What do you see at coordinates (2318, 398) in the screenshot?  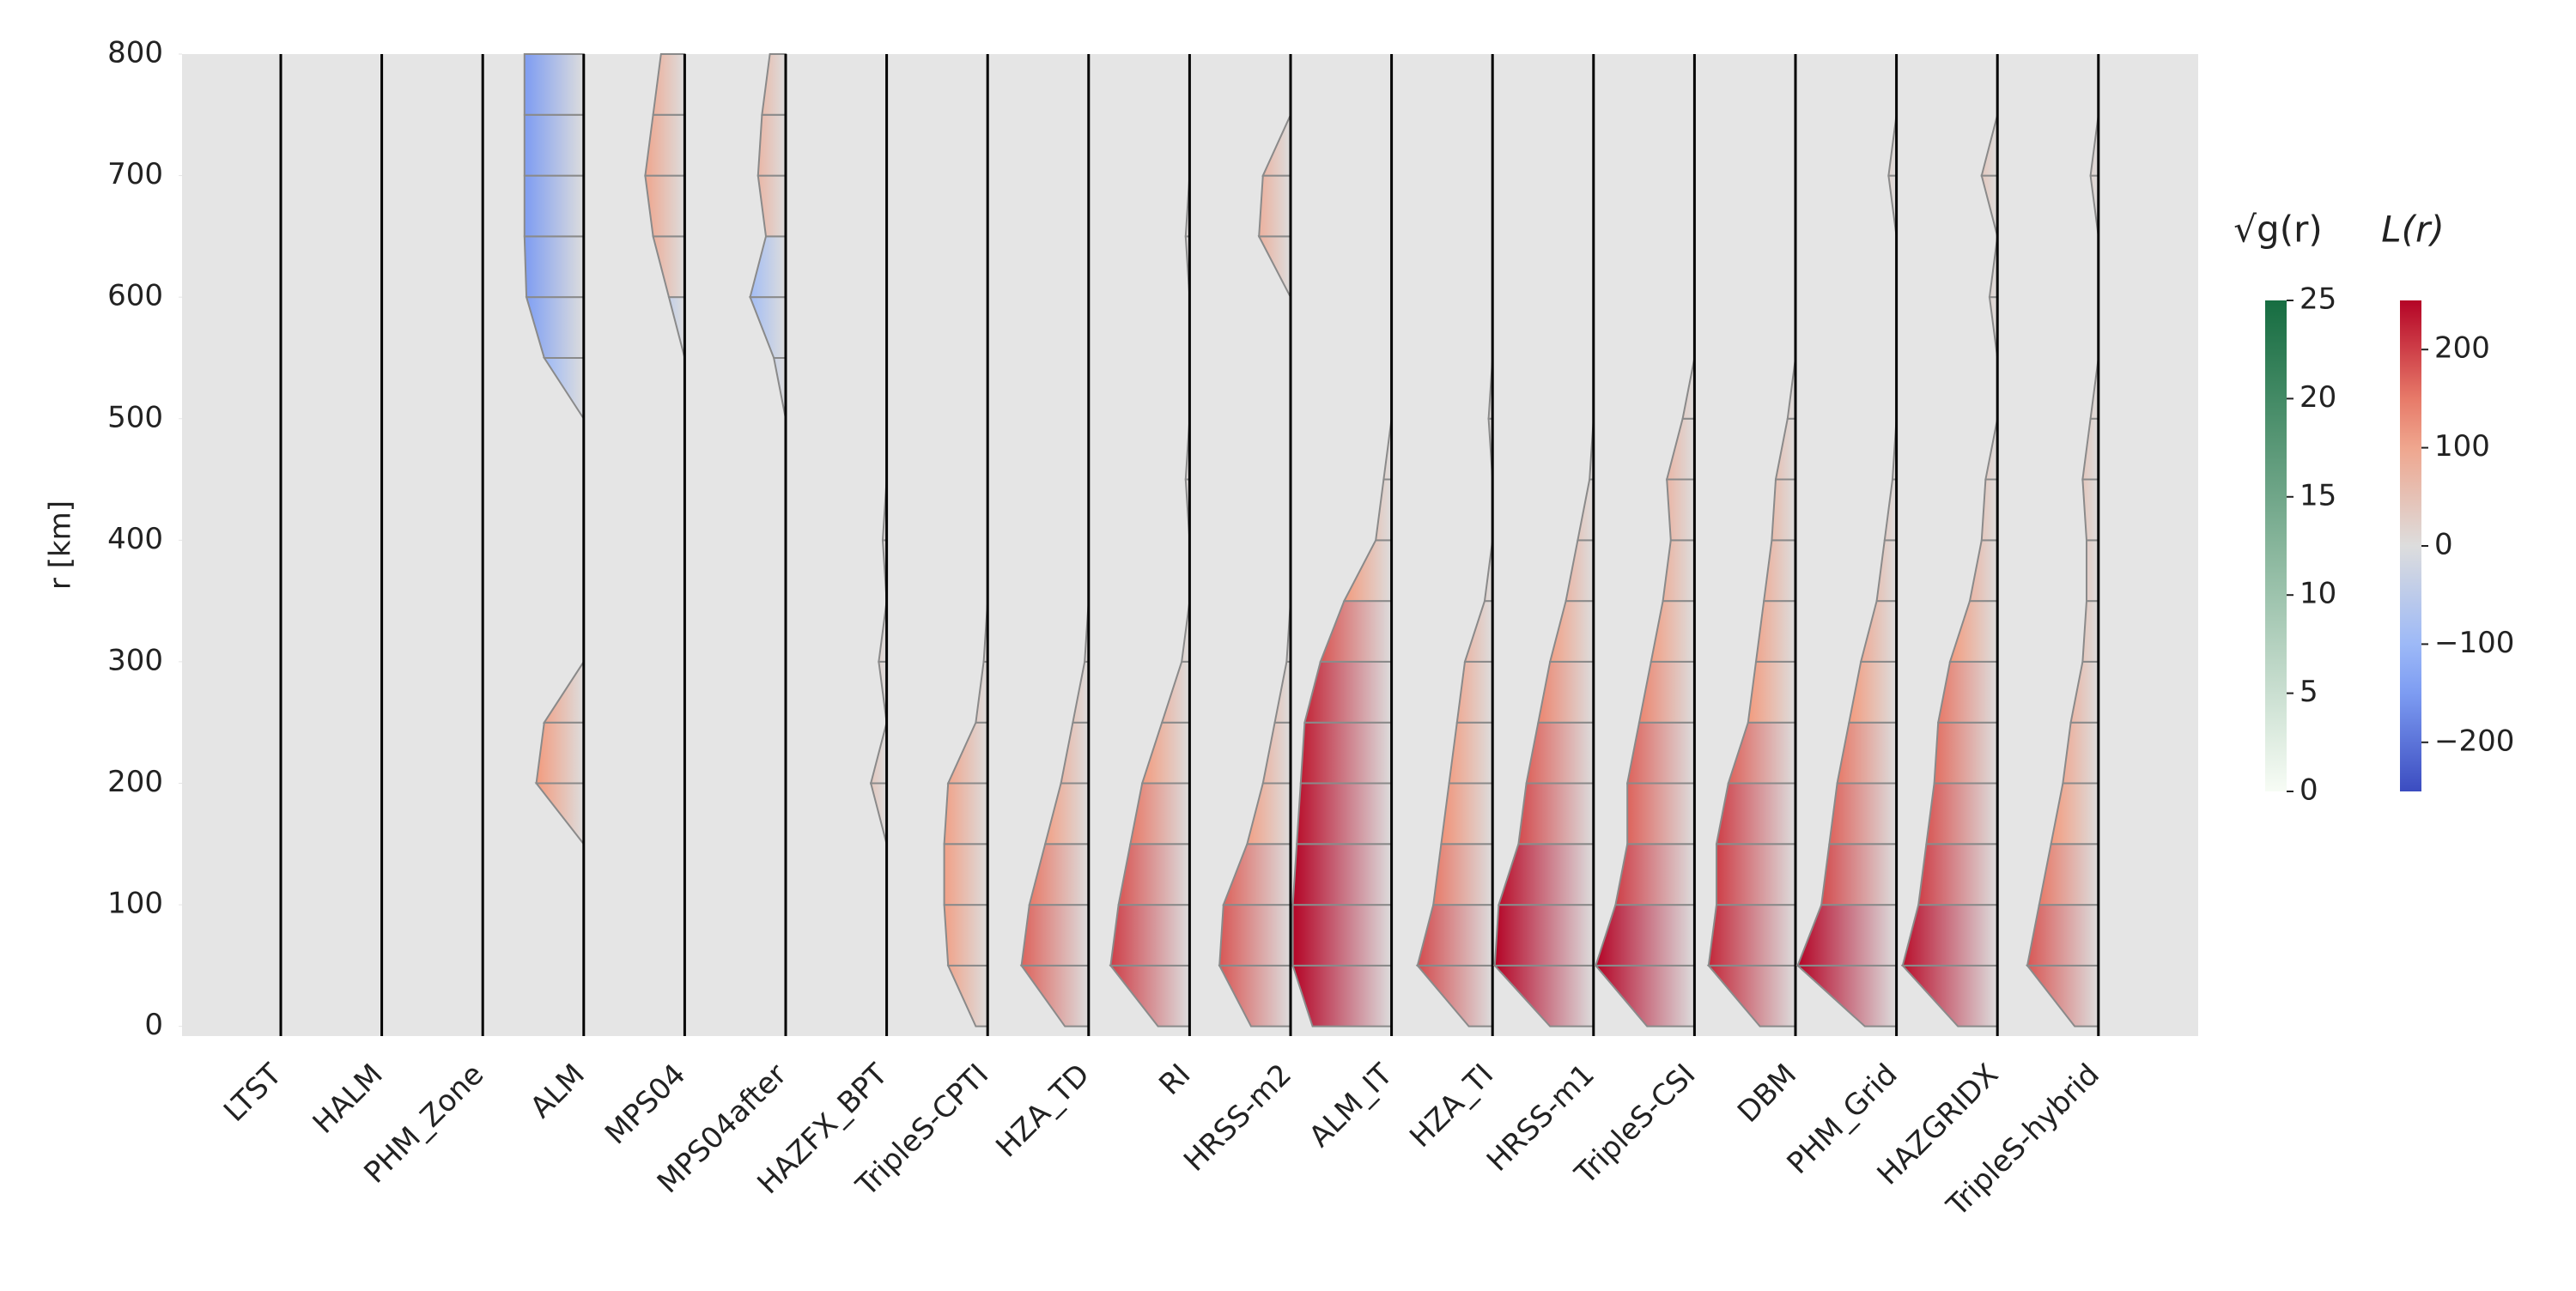 I see `g-colorbar-label: 20` at bounding box center [2318, 398].